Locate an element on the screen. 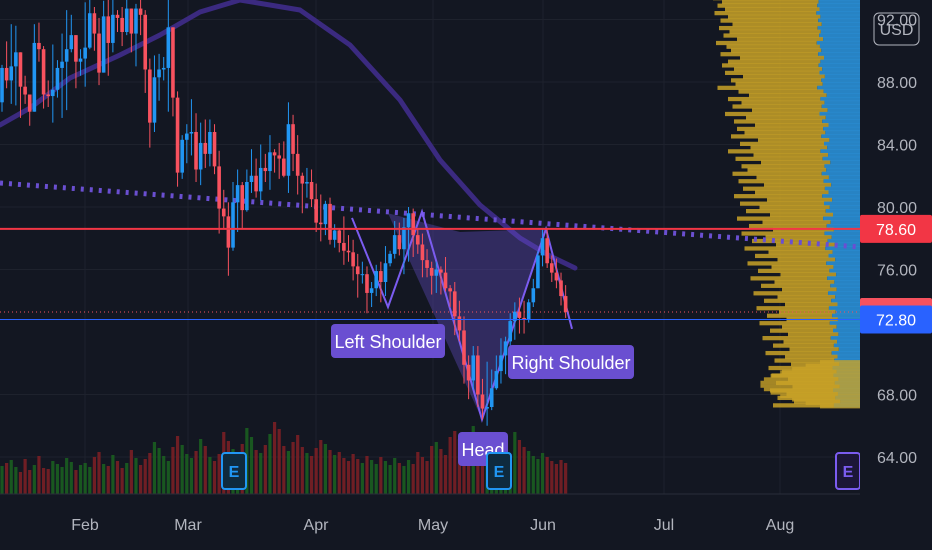 This screenshot has width=932, height=550. currency-label: USD is located at coordinates (897, 30).